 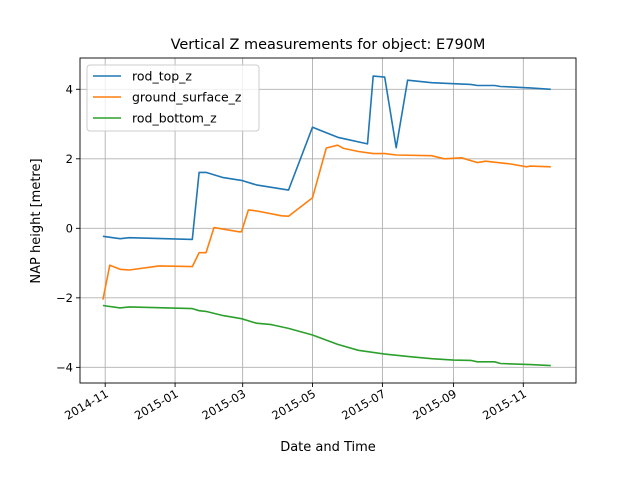 I want to click on legend-label: rod_bottom_z, so click(x=174, y=118).